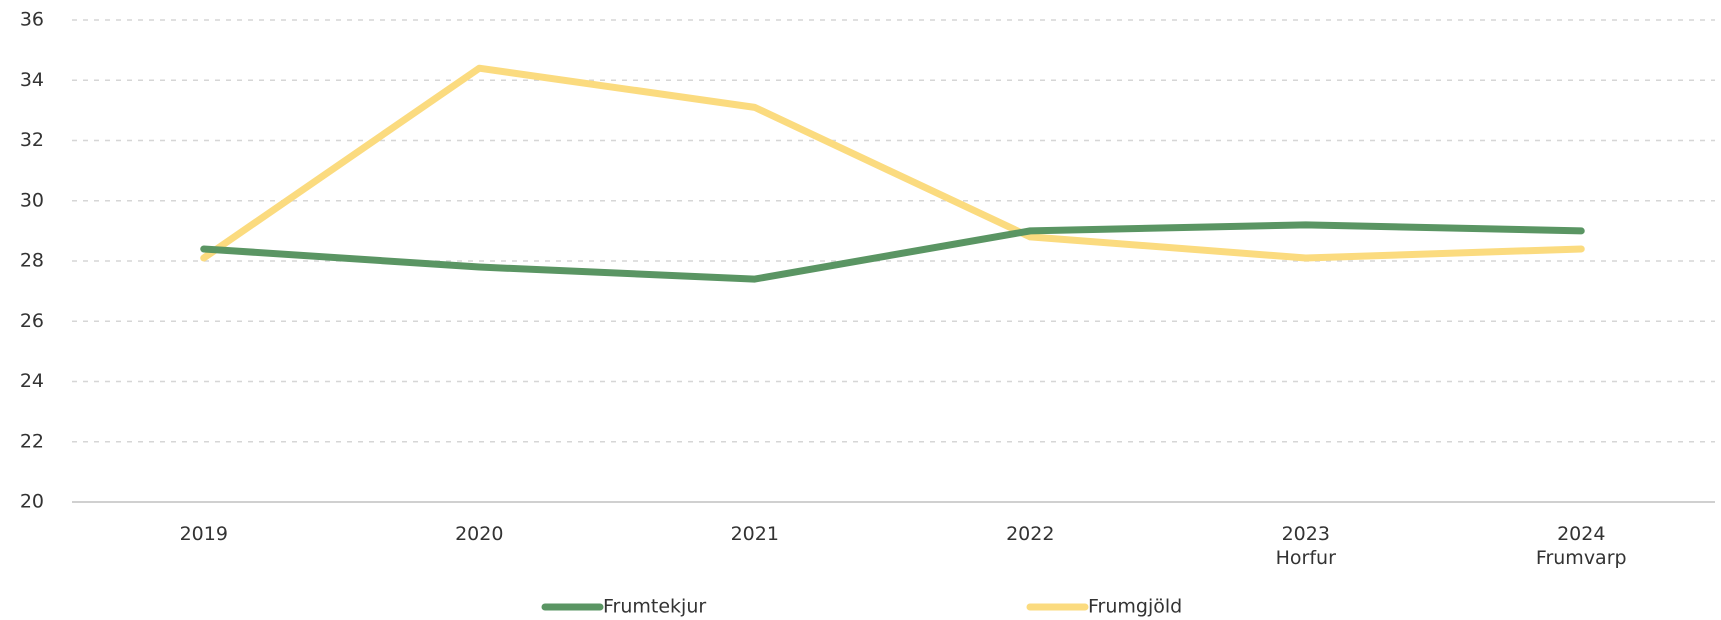 Image resolution: width=1721 pixels, height=620 pixels. I want to click on series-line, so click(892, 252).